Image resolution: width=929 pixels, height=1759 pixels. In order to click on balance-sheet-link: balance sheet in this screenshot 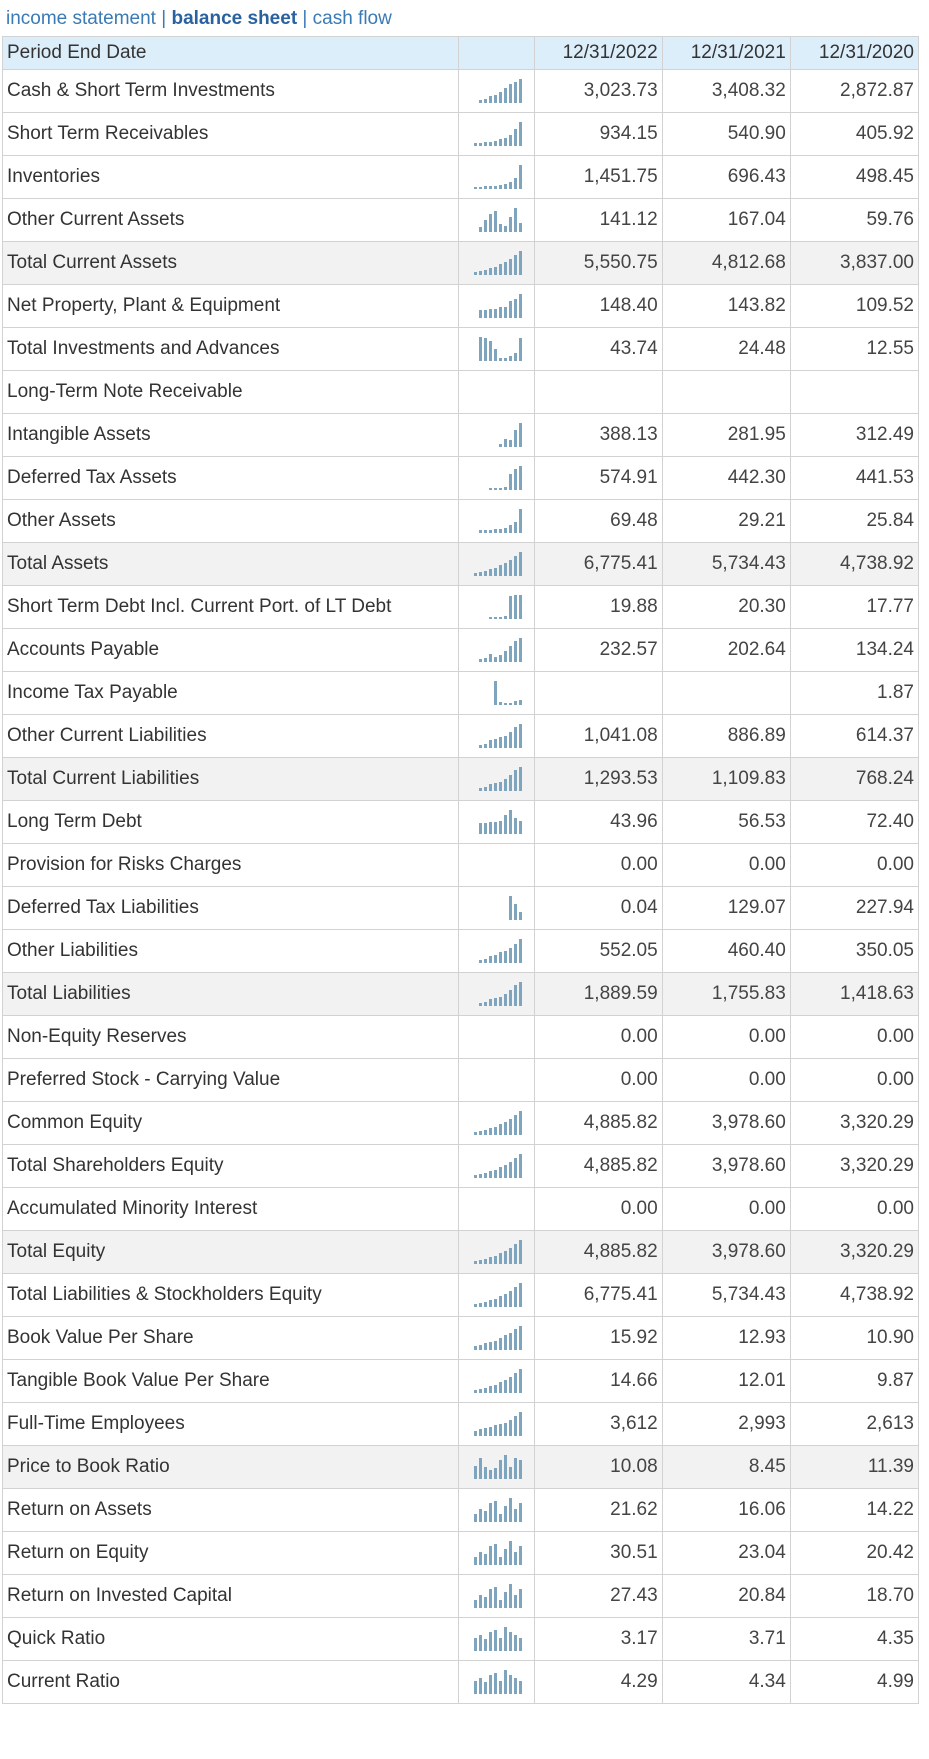, I will do `click(234, 18)`.